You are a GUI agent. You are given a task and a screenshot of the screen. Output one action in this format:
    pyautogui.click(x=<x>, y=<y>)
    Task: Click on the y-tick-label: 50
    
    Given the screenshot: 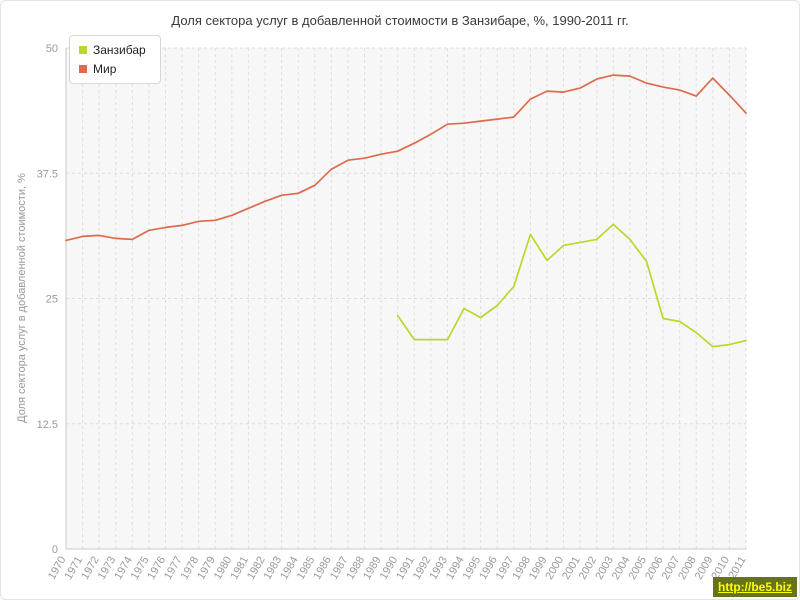 What is the action you would take?
    pyautogui.click(x=52, y=49)
    